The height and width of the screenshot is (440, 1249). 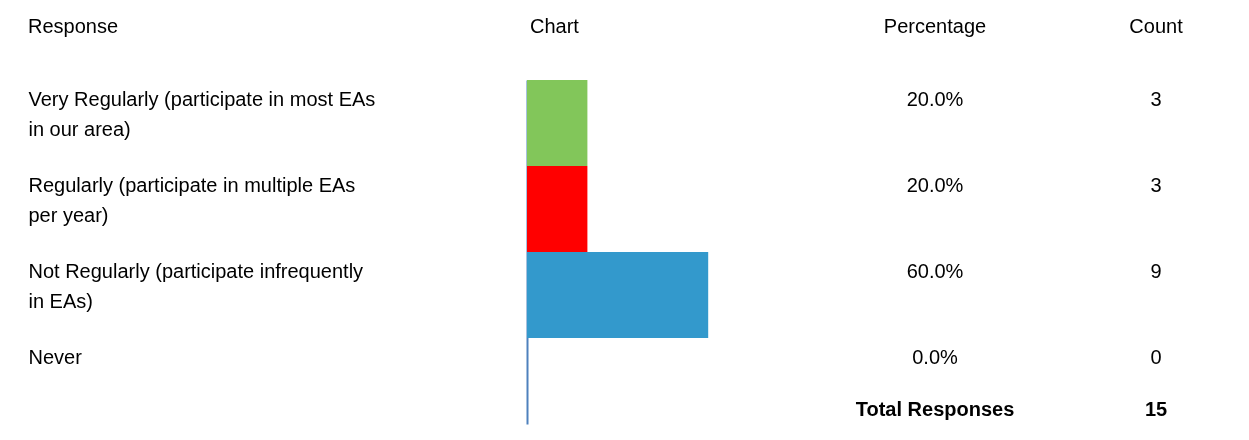 What do you see at coordinates (555, 26) in the screenshot?
I see `x-axis-title: Chart` at bounding box center [555, 26].